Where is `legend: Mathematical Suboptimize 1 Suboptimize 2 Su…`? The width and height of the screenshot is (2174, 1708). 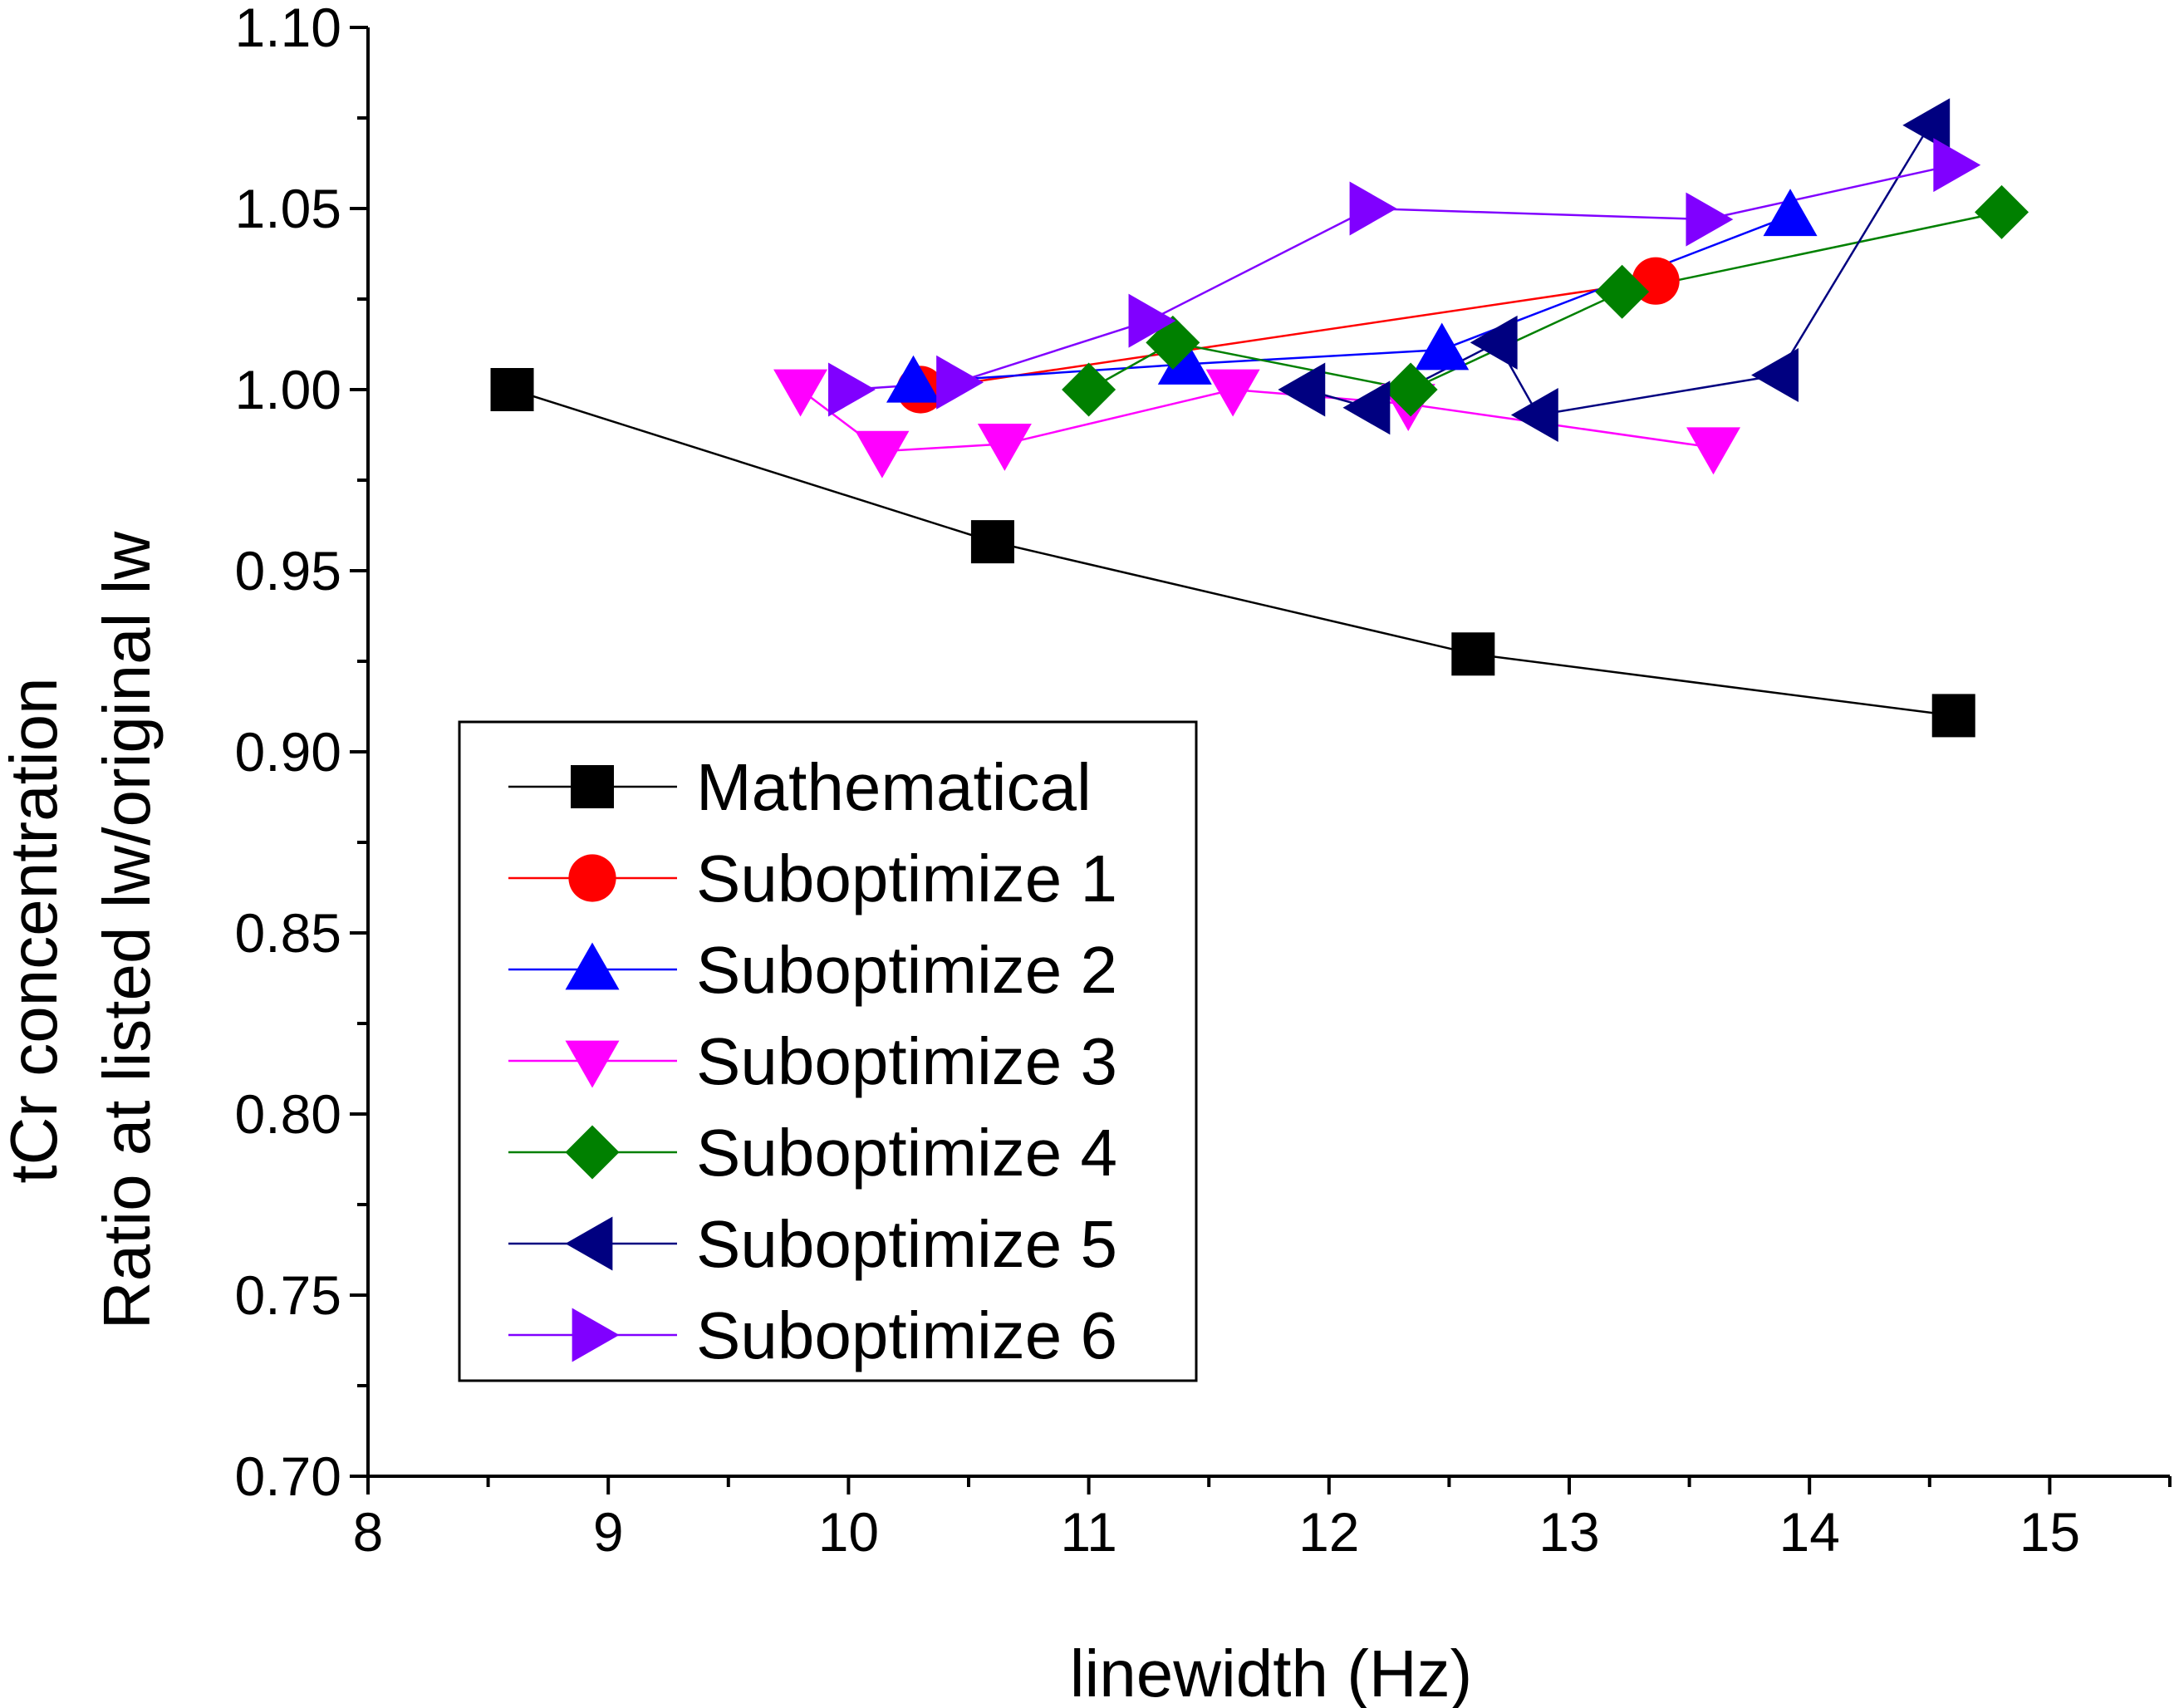 legend: Mathematical Suboptimize 1 Suboptimize 2 Su… is located at coordinates (828, 1051).